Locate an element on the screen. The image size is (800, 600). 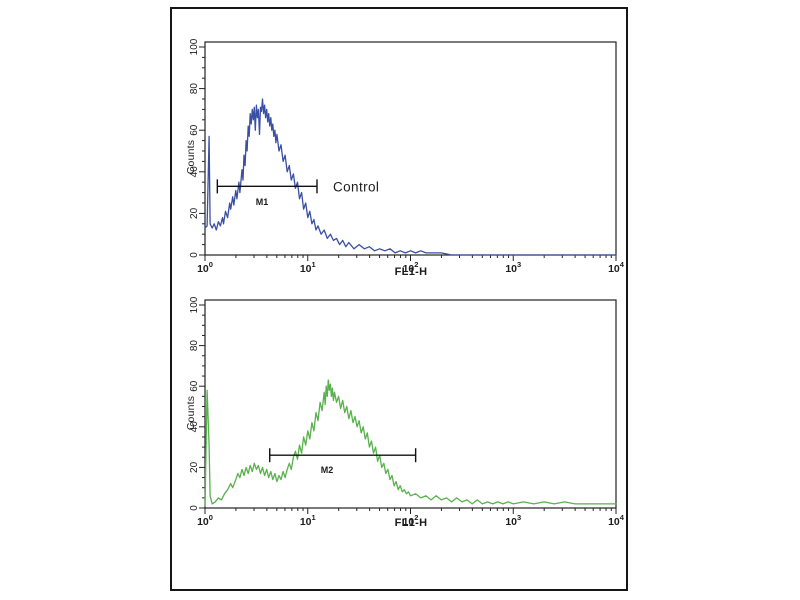
x-axis-label-bottom: FL1-H is located at coordinates (411, 523).